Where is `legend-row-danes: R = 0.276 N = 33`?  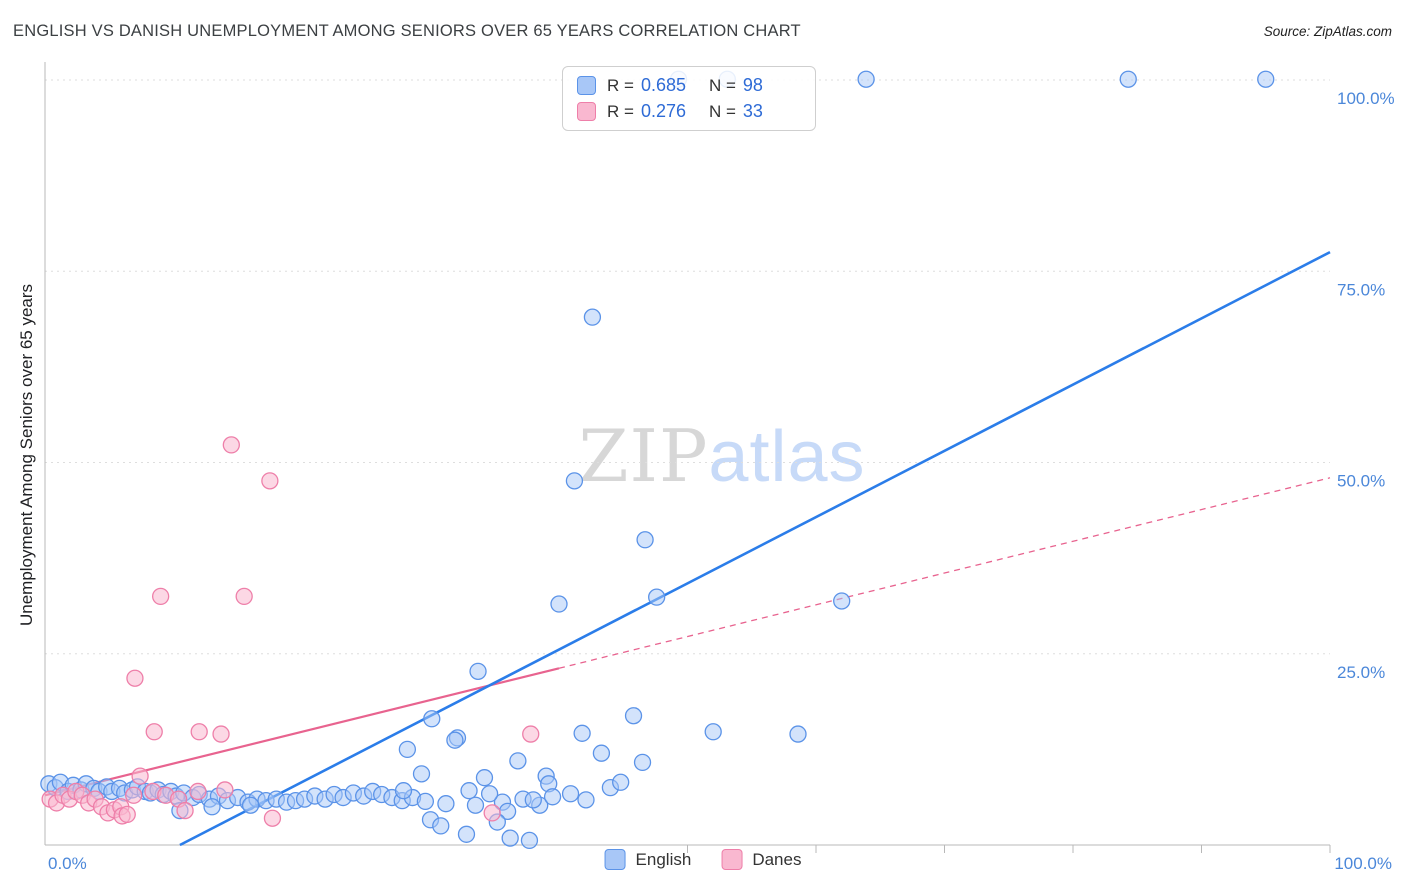 legend-row-danes: R = 0.276 N = 33 is located at coordinates (689, 111).